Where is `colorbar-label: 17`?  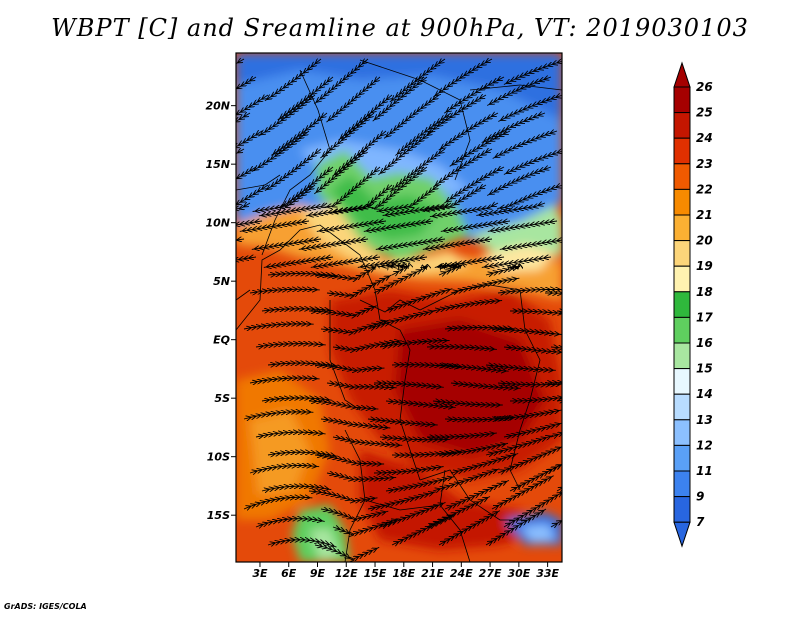 colorbar-label: 17 is located at coordinates (704, 317).